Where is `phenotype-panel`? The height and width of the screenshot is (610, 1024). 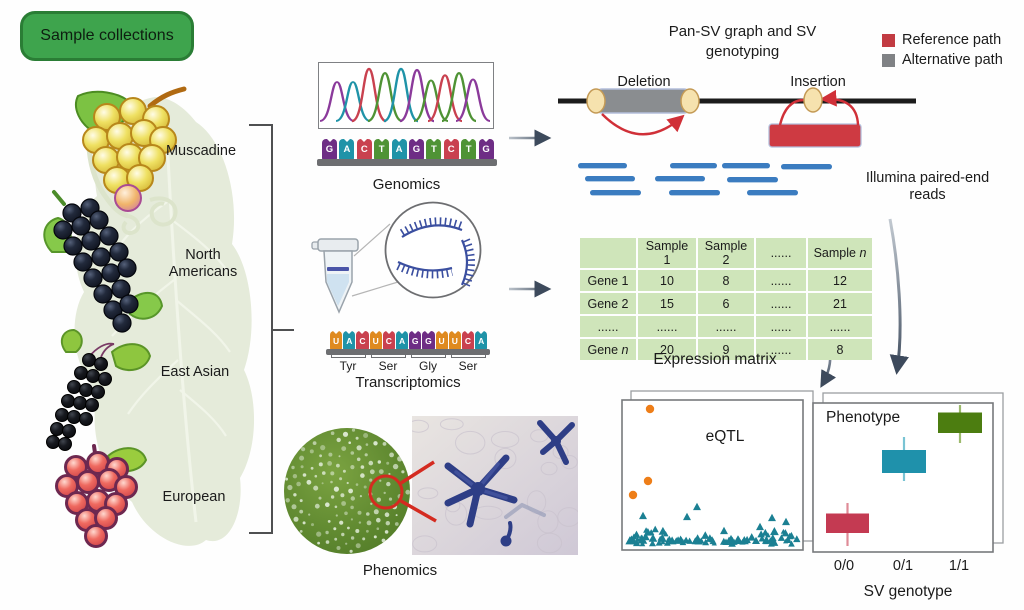
phenotype-panel is located at coordinates (908, 472).